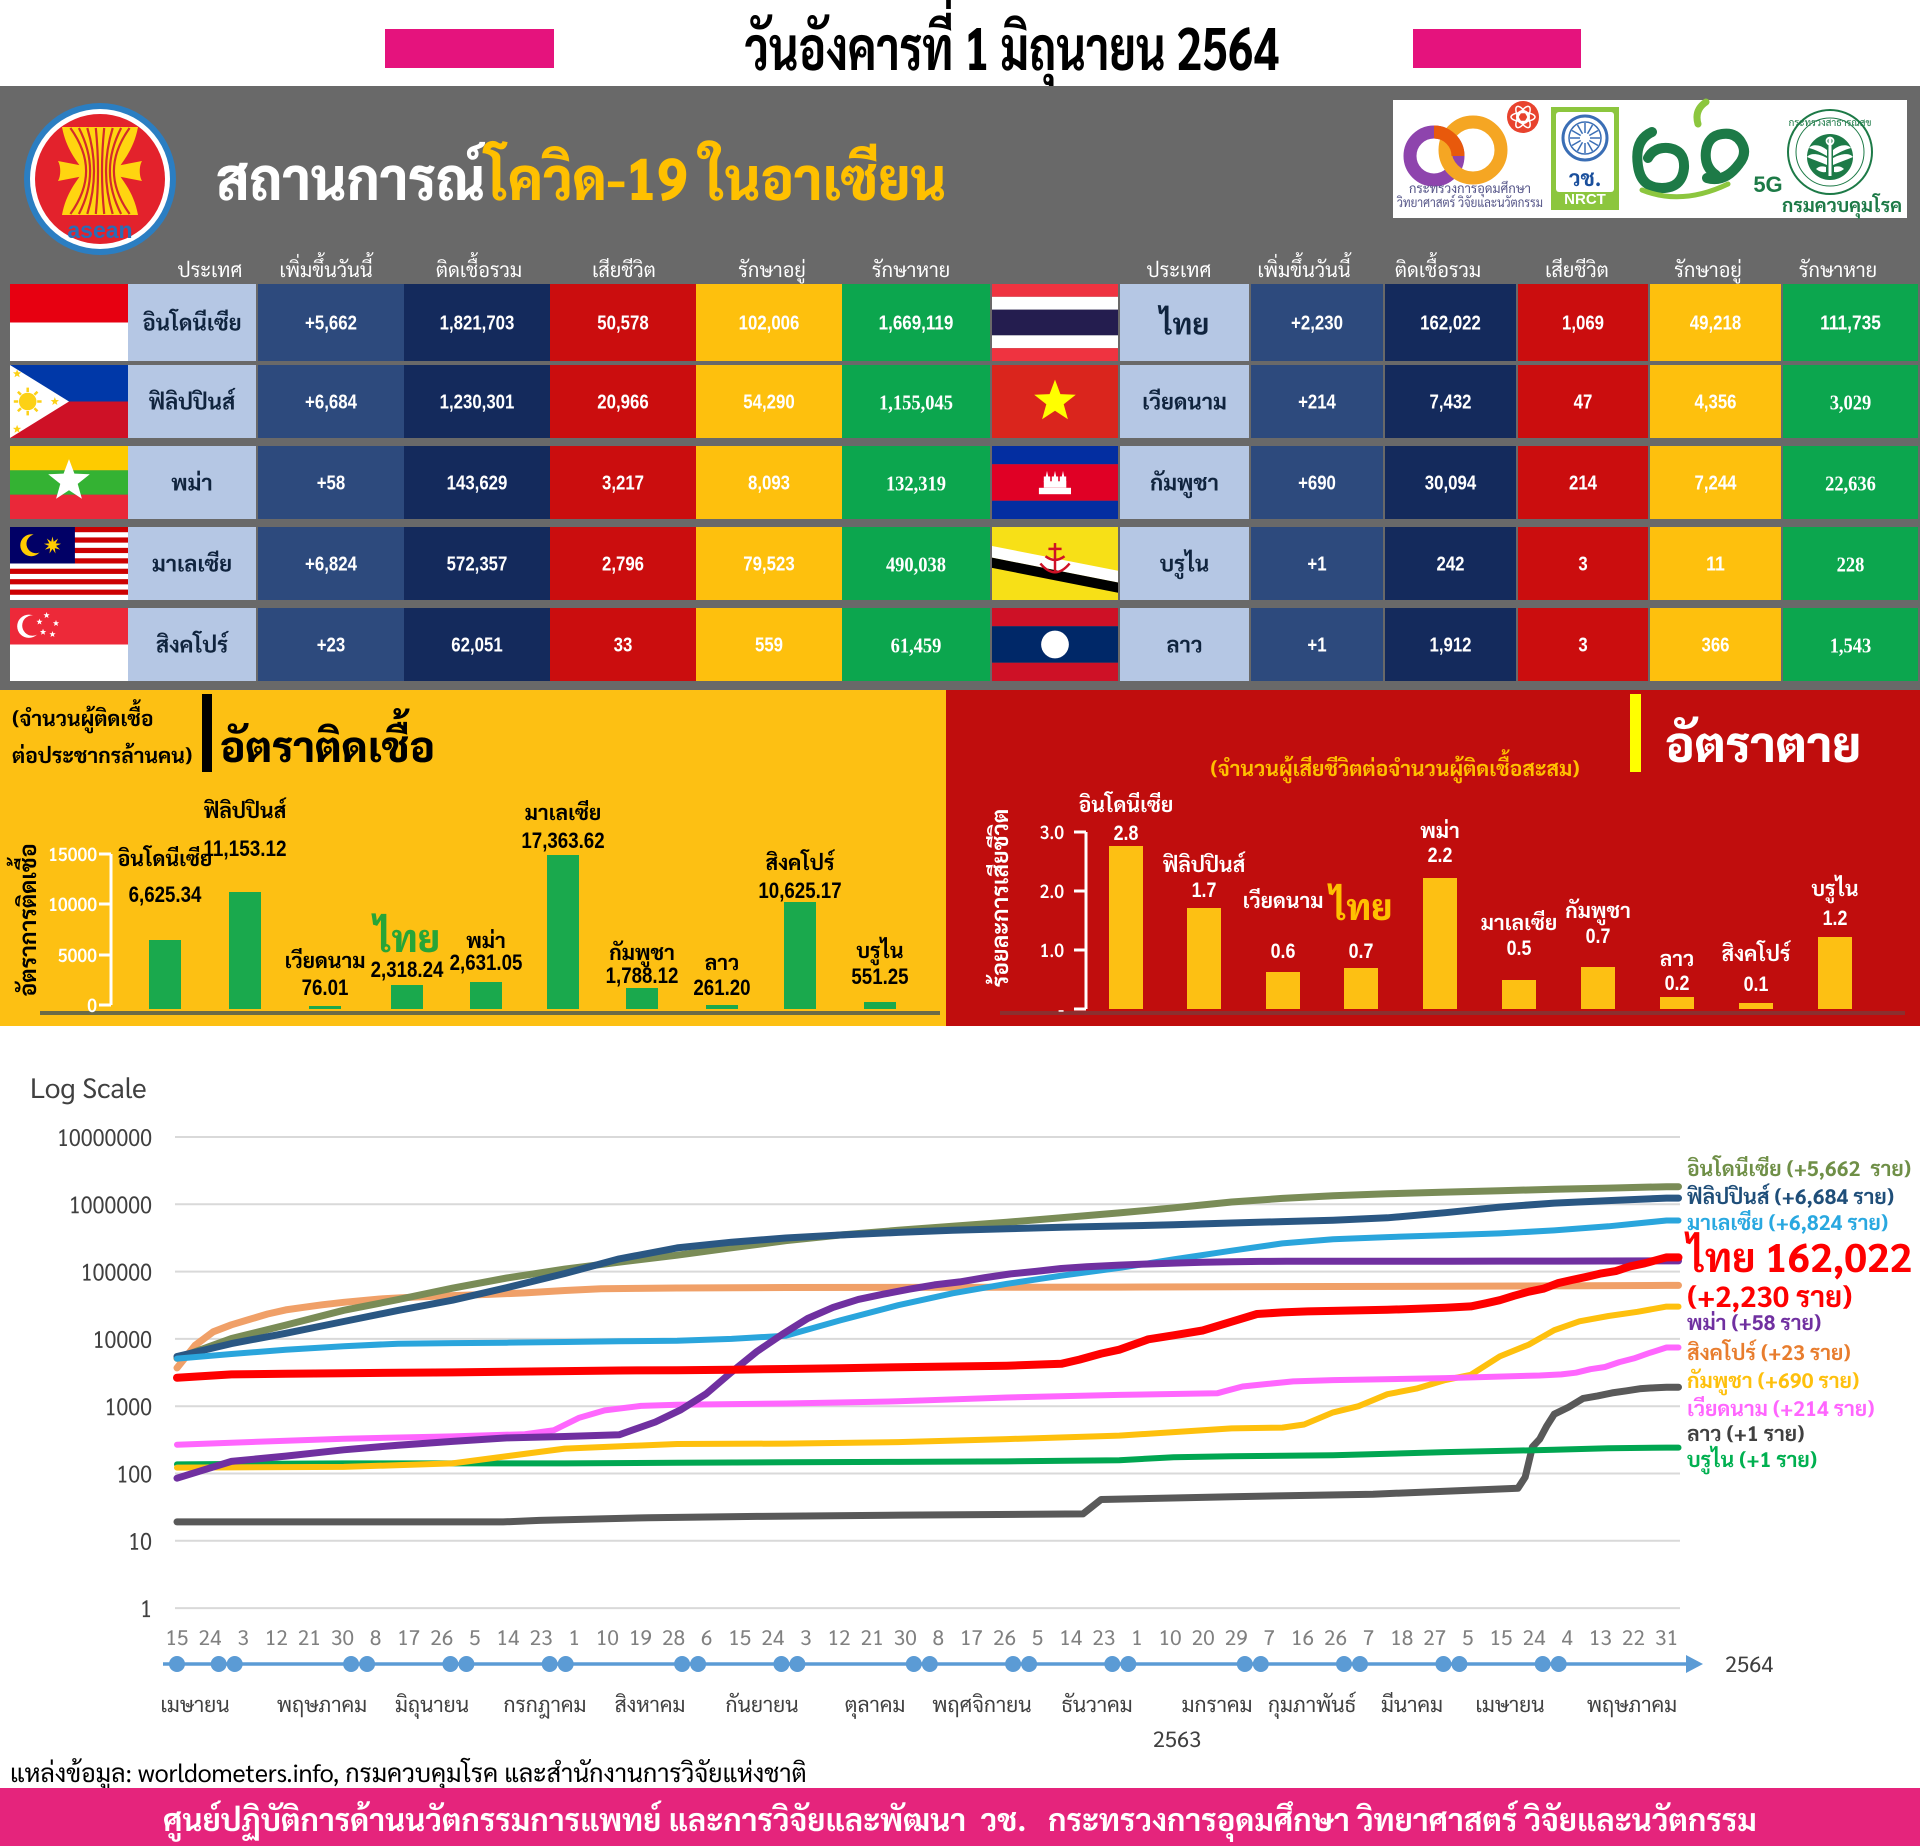  I want to click on svg-text: 132,319, so click(916, 484).